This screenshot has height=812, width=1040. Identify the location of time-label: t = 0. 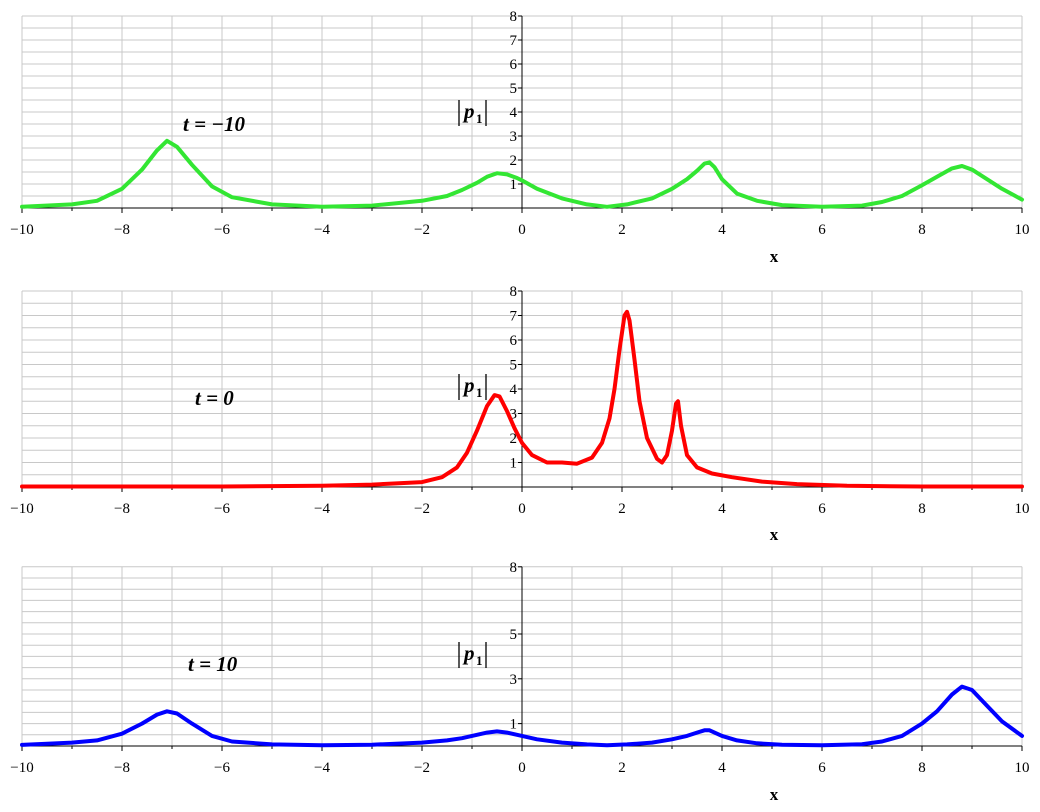
(214, 398).